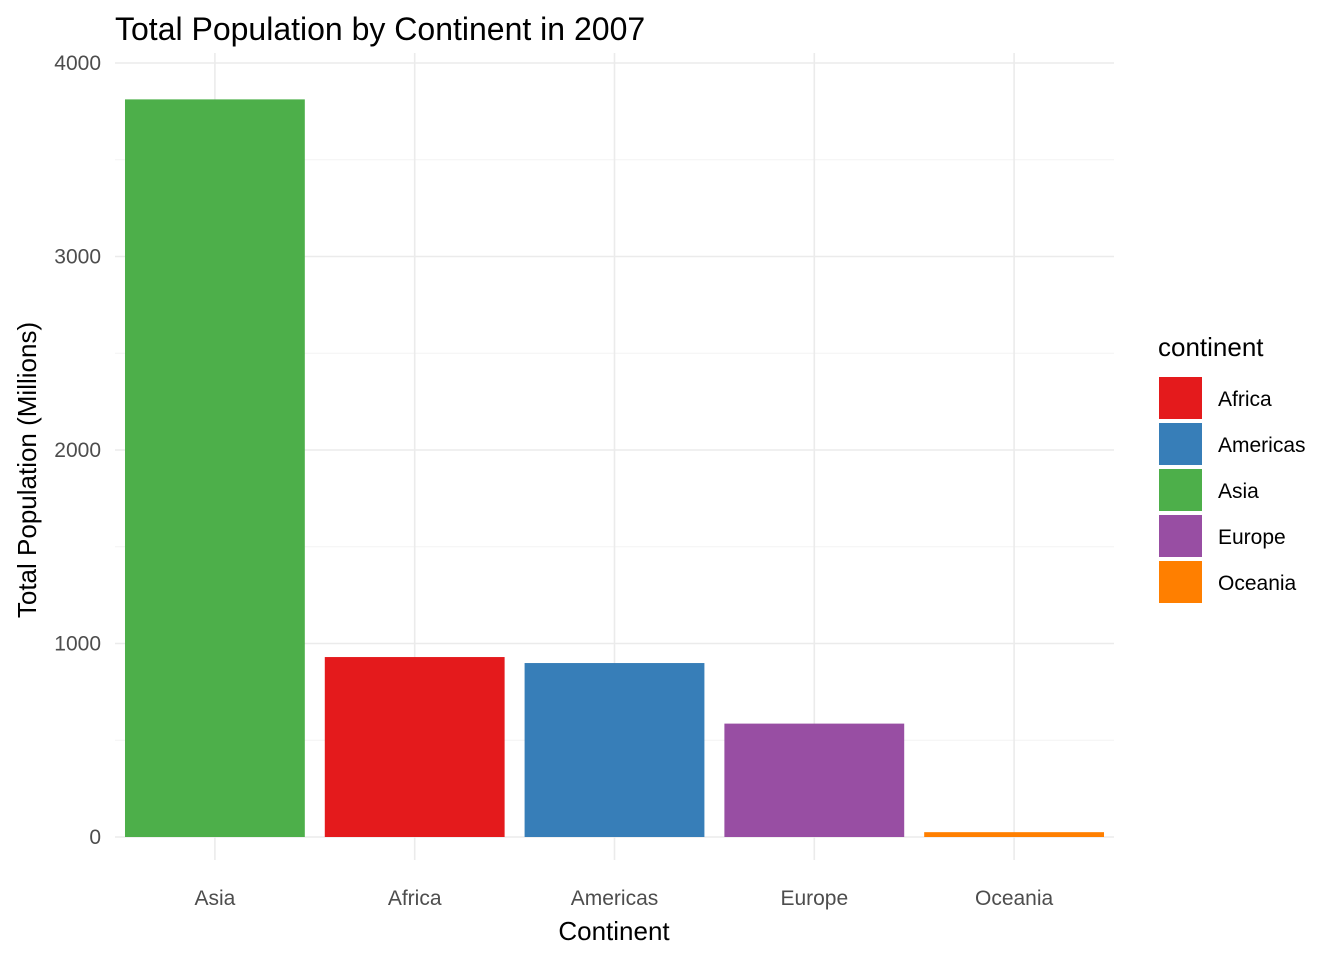 The height and width of the screenshot is (965, 1344). I want to click on legend-label-americas: Americas, so click(1262, 445).